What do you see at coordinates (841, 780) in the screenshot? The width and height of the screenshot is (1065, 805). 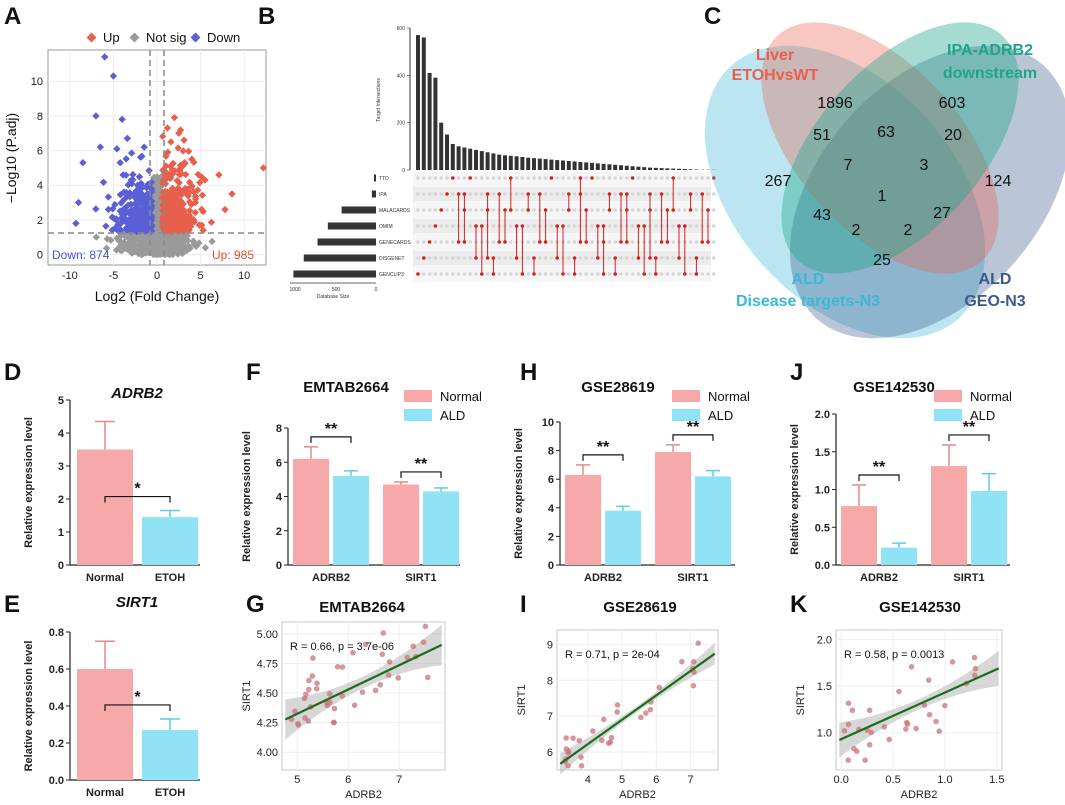 I see `panel_K-xtick: 0.0` at bounding box center [841, 780].